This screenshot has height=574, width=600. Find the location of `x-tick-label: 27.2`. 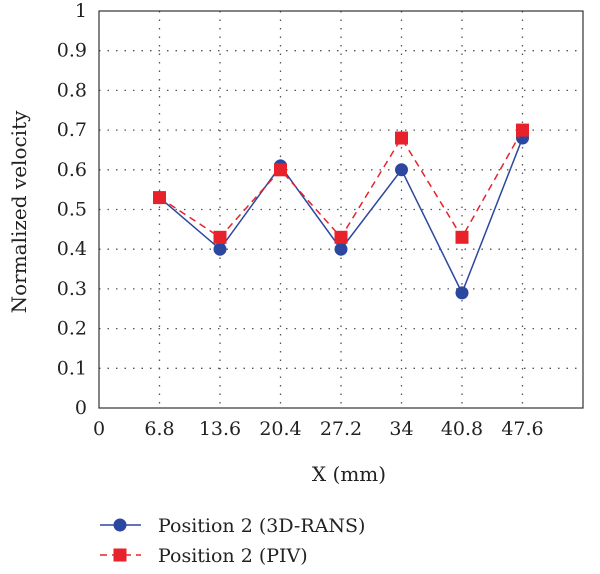

x-tick-label: 27.2 is located at coordinates (341, 429).